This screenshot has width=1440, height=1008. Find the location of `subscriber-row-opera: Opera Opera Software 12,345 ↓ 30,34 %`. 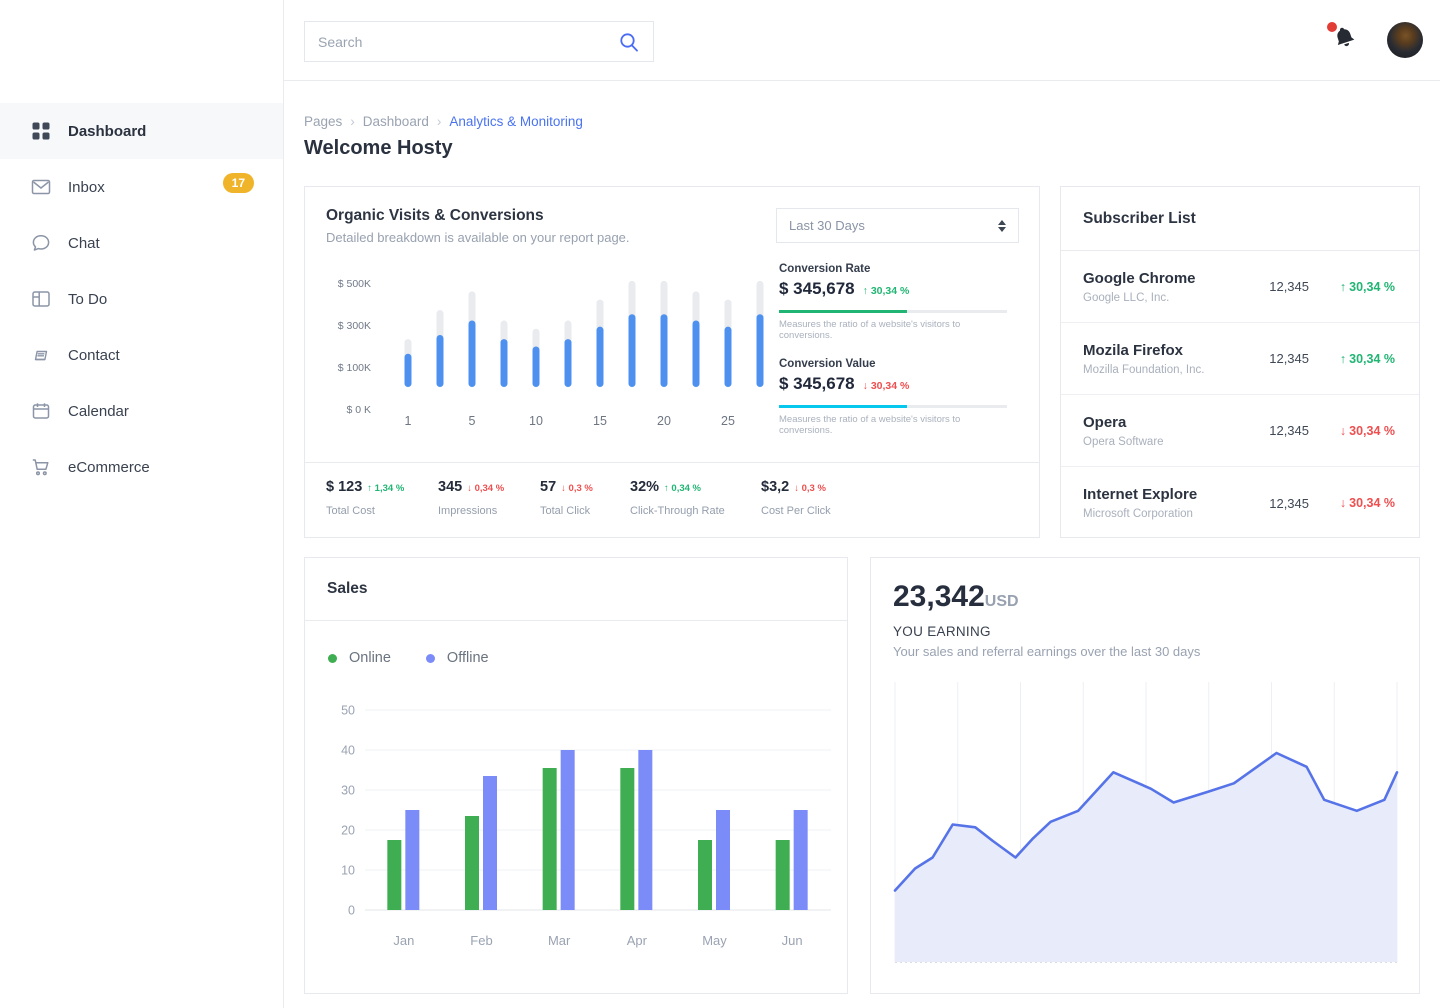

subscriber-row-opera: Opera Opera Software 12,345 ↓ 30,34 % is located at coordinates (1240, 431).